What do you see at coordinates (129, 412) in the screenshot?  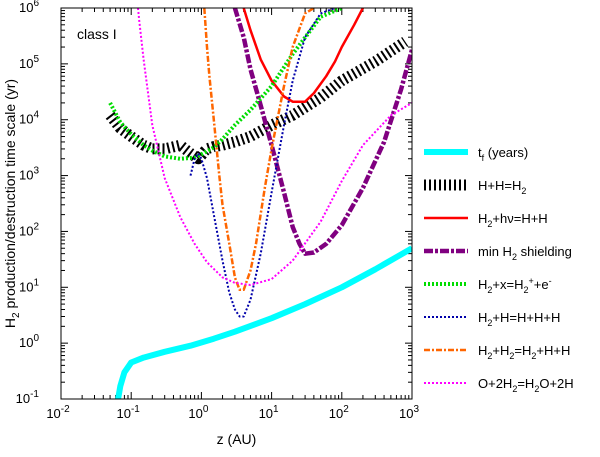 I see `x-tick-label: 10⁻¹` at bounding box center [129, 412].